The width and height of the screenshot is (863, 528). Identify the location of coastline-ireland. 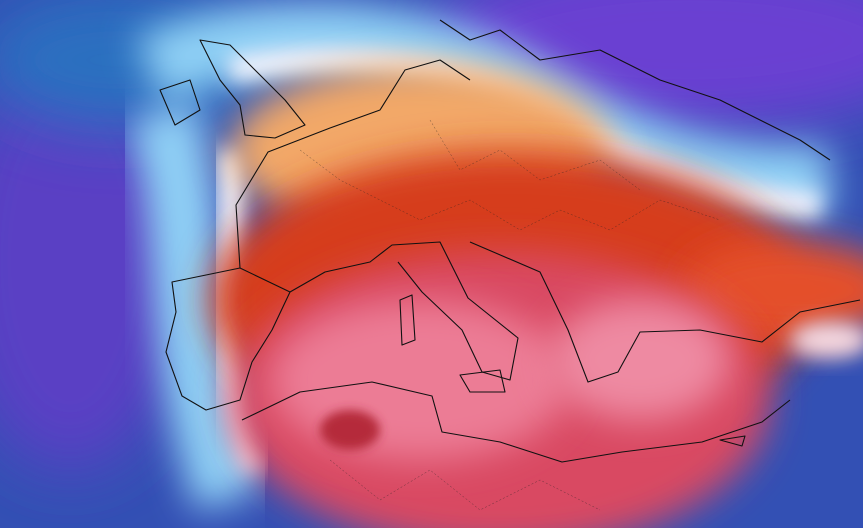
(180, 102).